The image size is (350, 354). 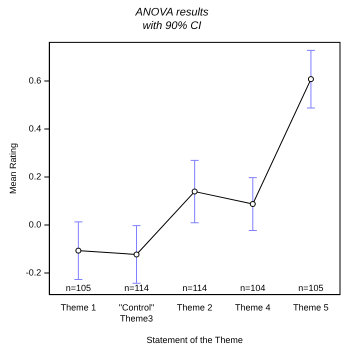 What do you see at coordinates (253, 307) in the screenshot?
I see `x-tick-label: Theme 4` at bounding box center [253, 307].